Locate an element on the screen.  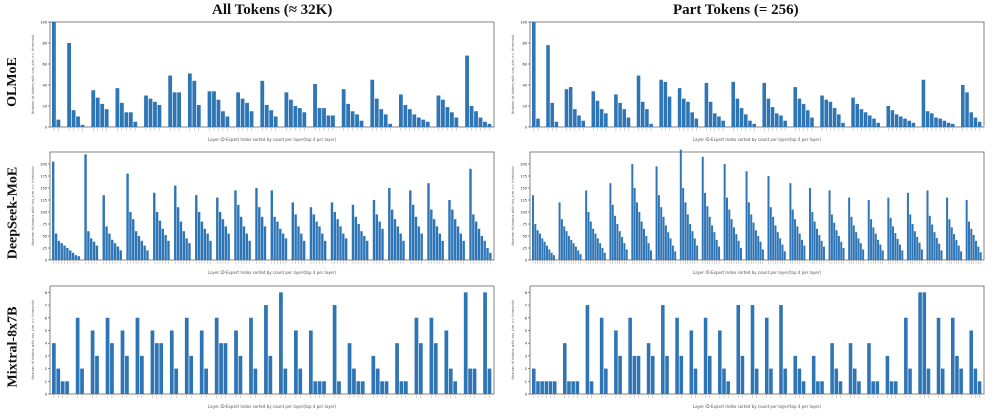
y-tick-label: 6 is located at coordinates (526, 318).